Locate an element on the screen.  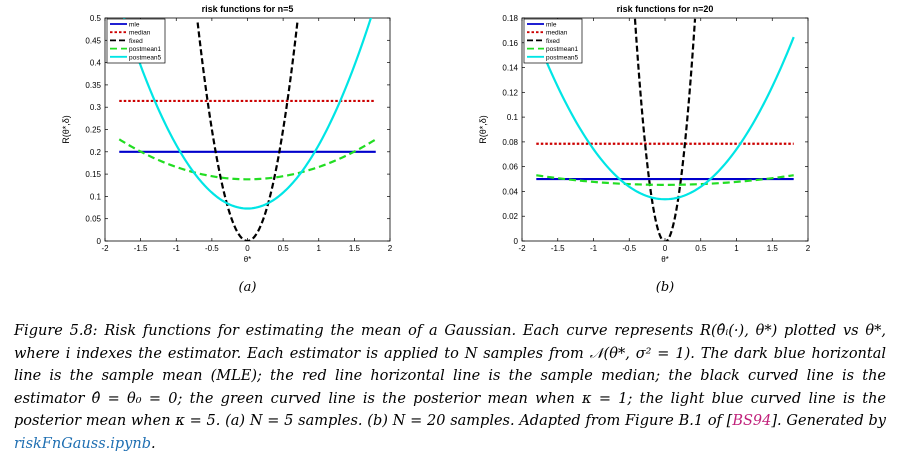
y-tick-label: 0.18 is located at coordinates (510, 18).